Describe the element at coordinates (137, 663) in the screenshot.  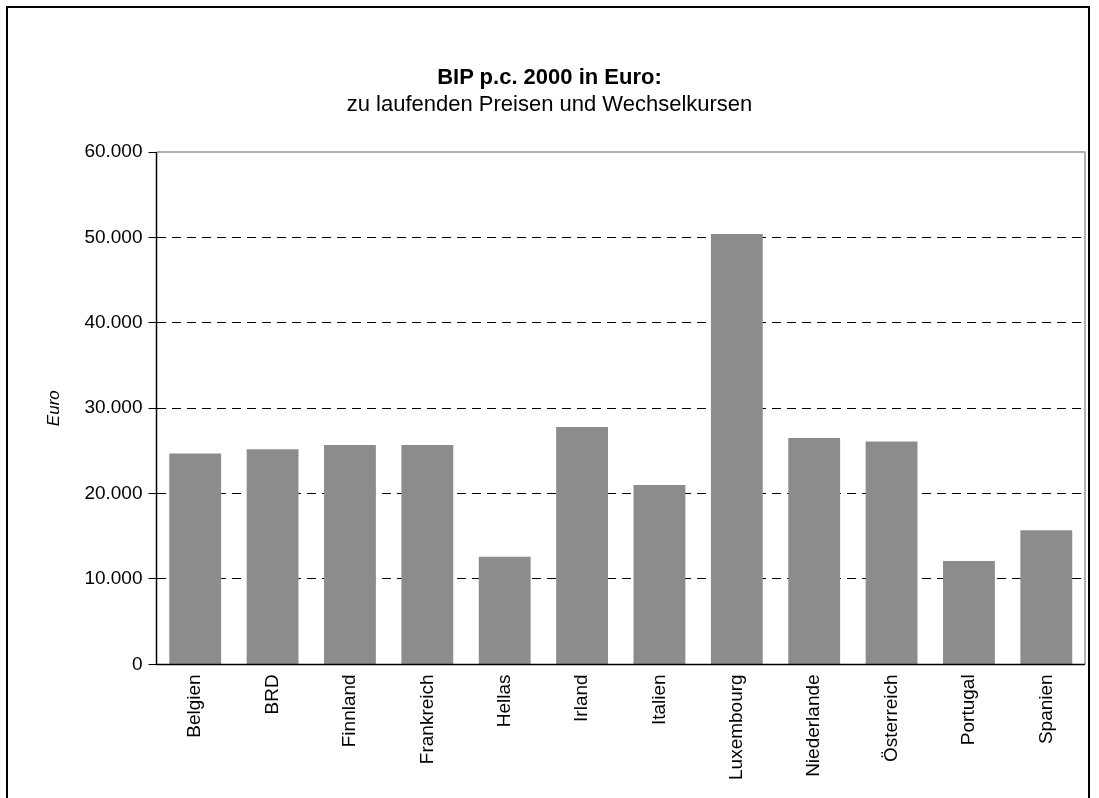
I see `y-tick-label: 0` at that location.